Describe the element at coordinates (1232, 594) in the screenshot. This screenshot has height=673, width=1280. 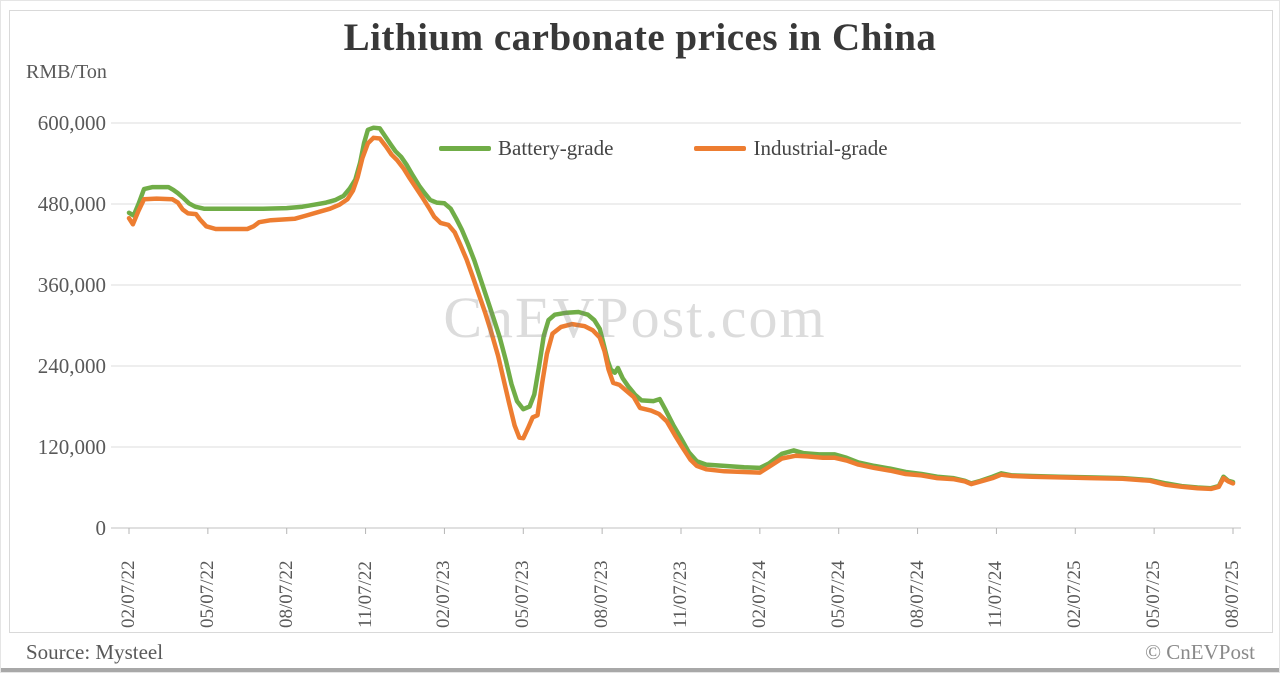
I see `x-axis-tick-label: 08/07/25` at that location.